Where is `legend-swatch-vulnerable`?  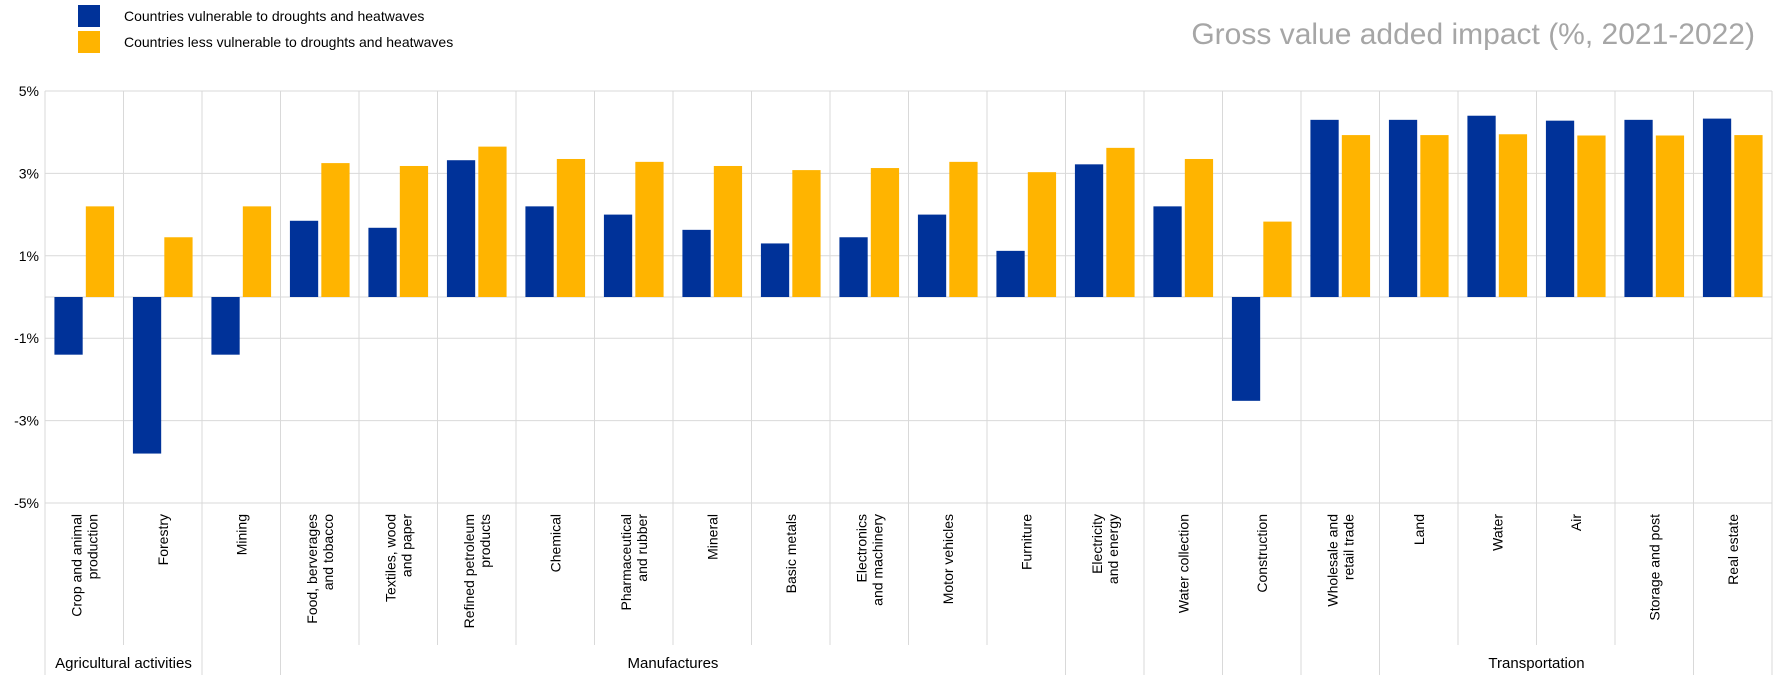 legend-swatch-vulnerable is located at coordinates (89, 16).